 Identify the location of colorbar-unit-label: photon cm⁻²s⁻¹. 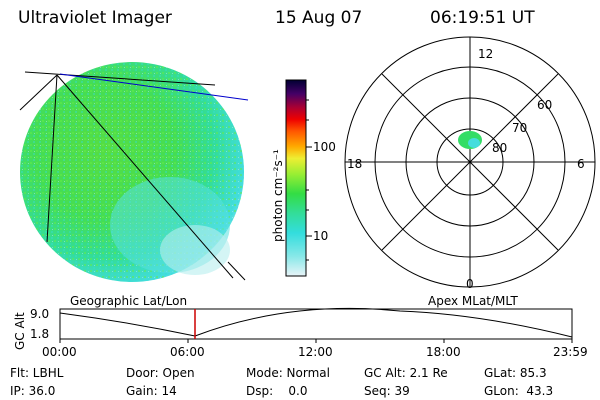
(278, 195).